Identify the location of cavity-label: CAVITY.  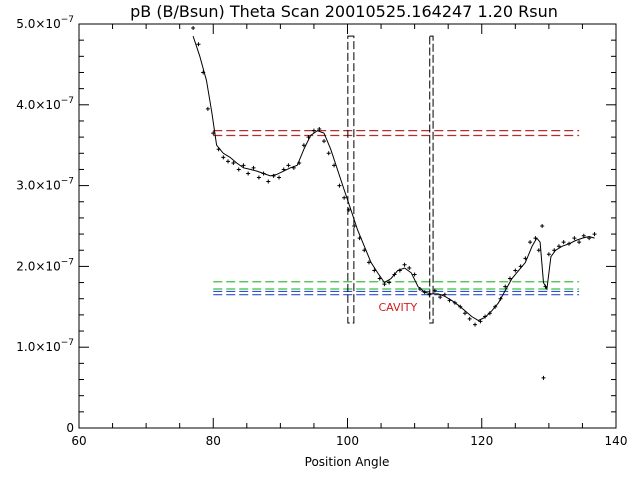
(397, 307).